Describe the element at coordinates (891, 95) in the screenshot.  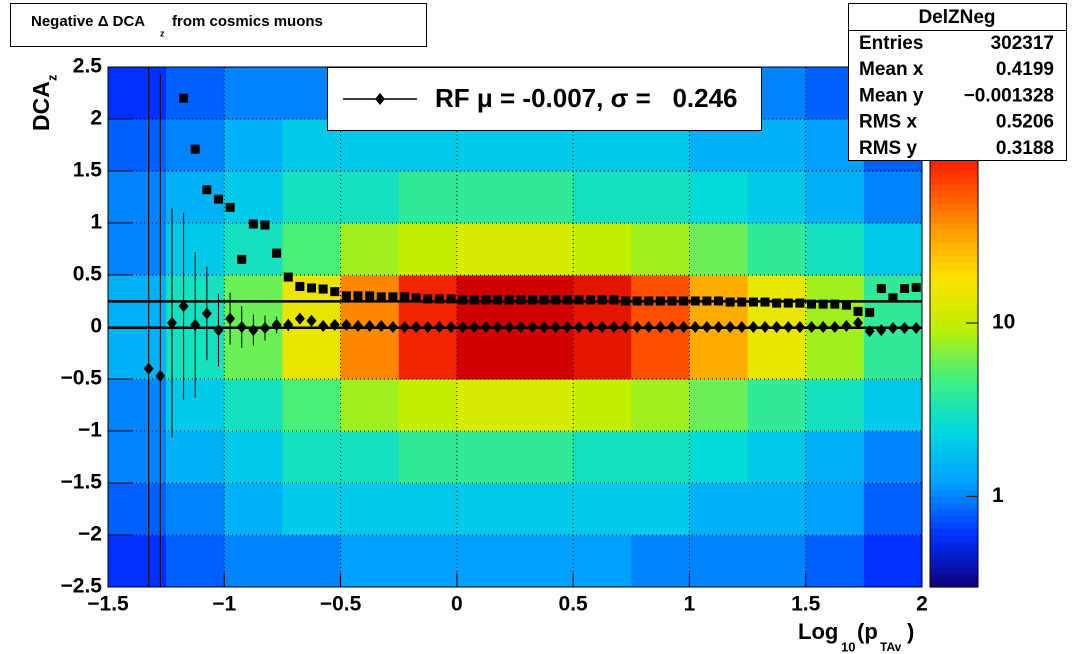
I see `stats-label: Mean y` at that location.